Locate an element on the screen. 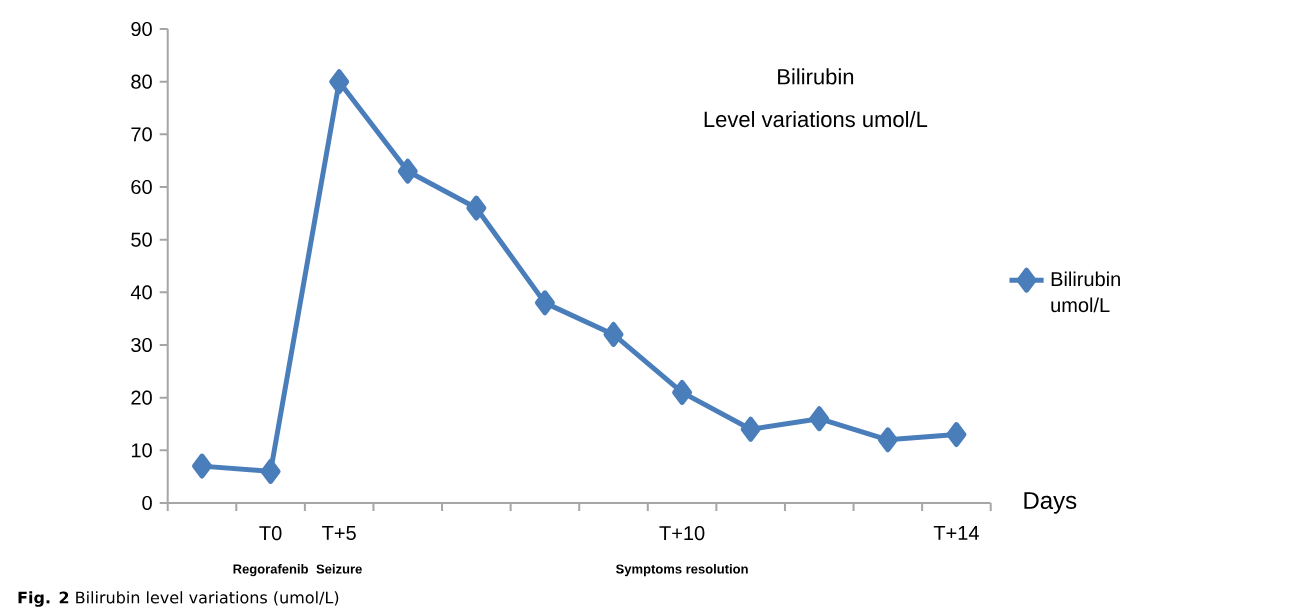 The height and width of the screenshot is (615, 1292). x-tick-label: T+14 is located at coordinates (956, 533).